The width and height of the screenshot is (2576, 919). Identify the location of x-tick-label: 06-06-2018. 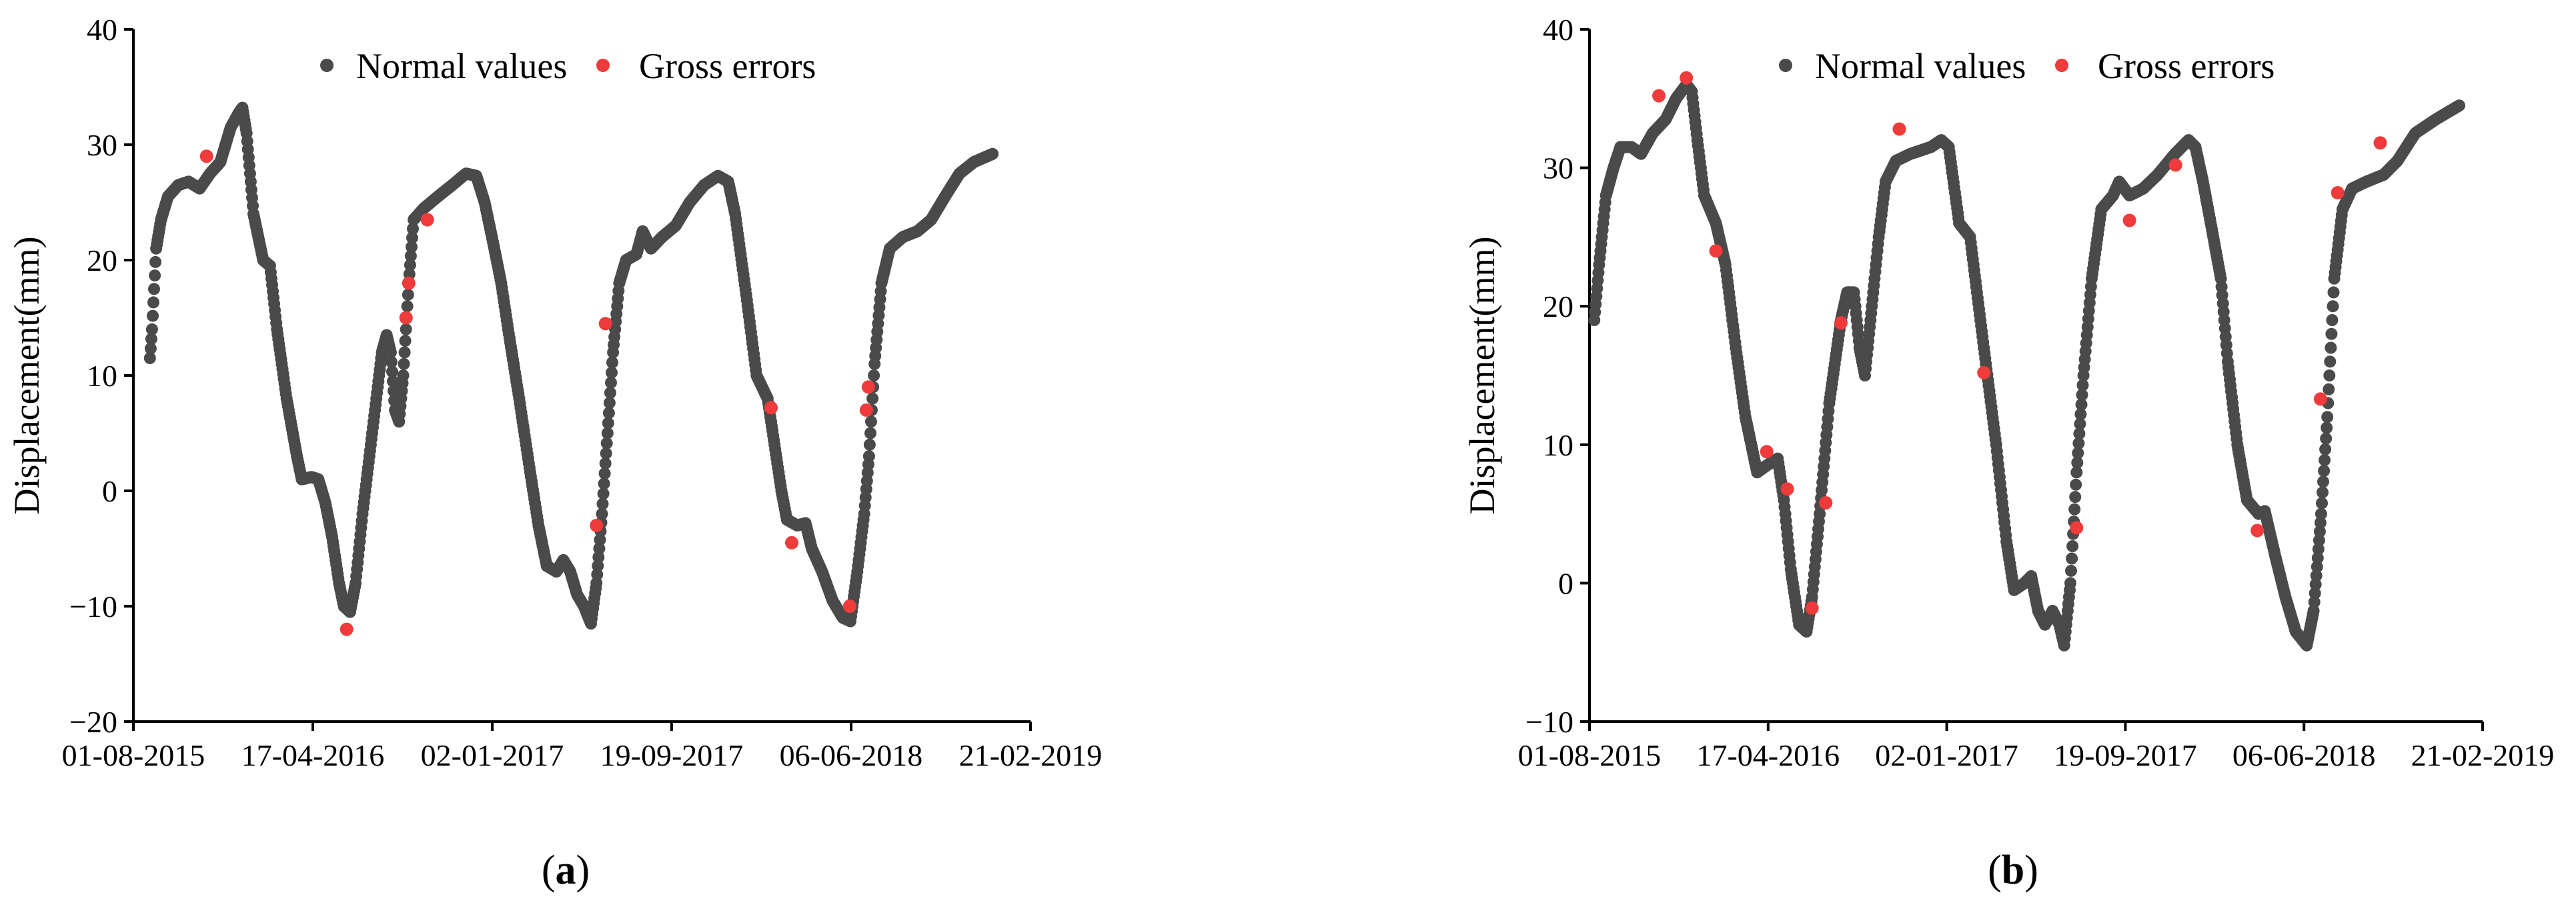
(2304, 755).